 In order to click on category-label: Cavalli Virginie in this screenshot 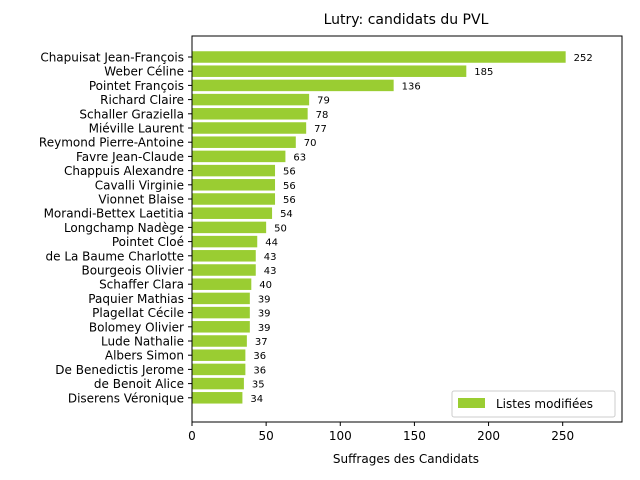, I will do `click(139, 185)`.